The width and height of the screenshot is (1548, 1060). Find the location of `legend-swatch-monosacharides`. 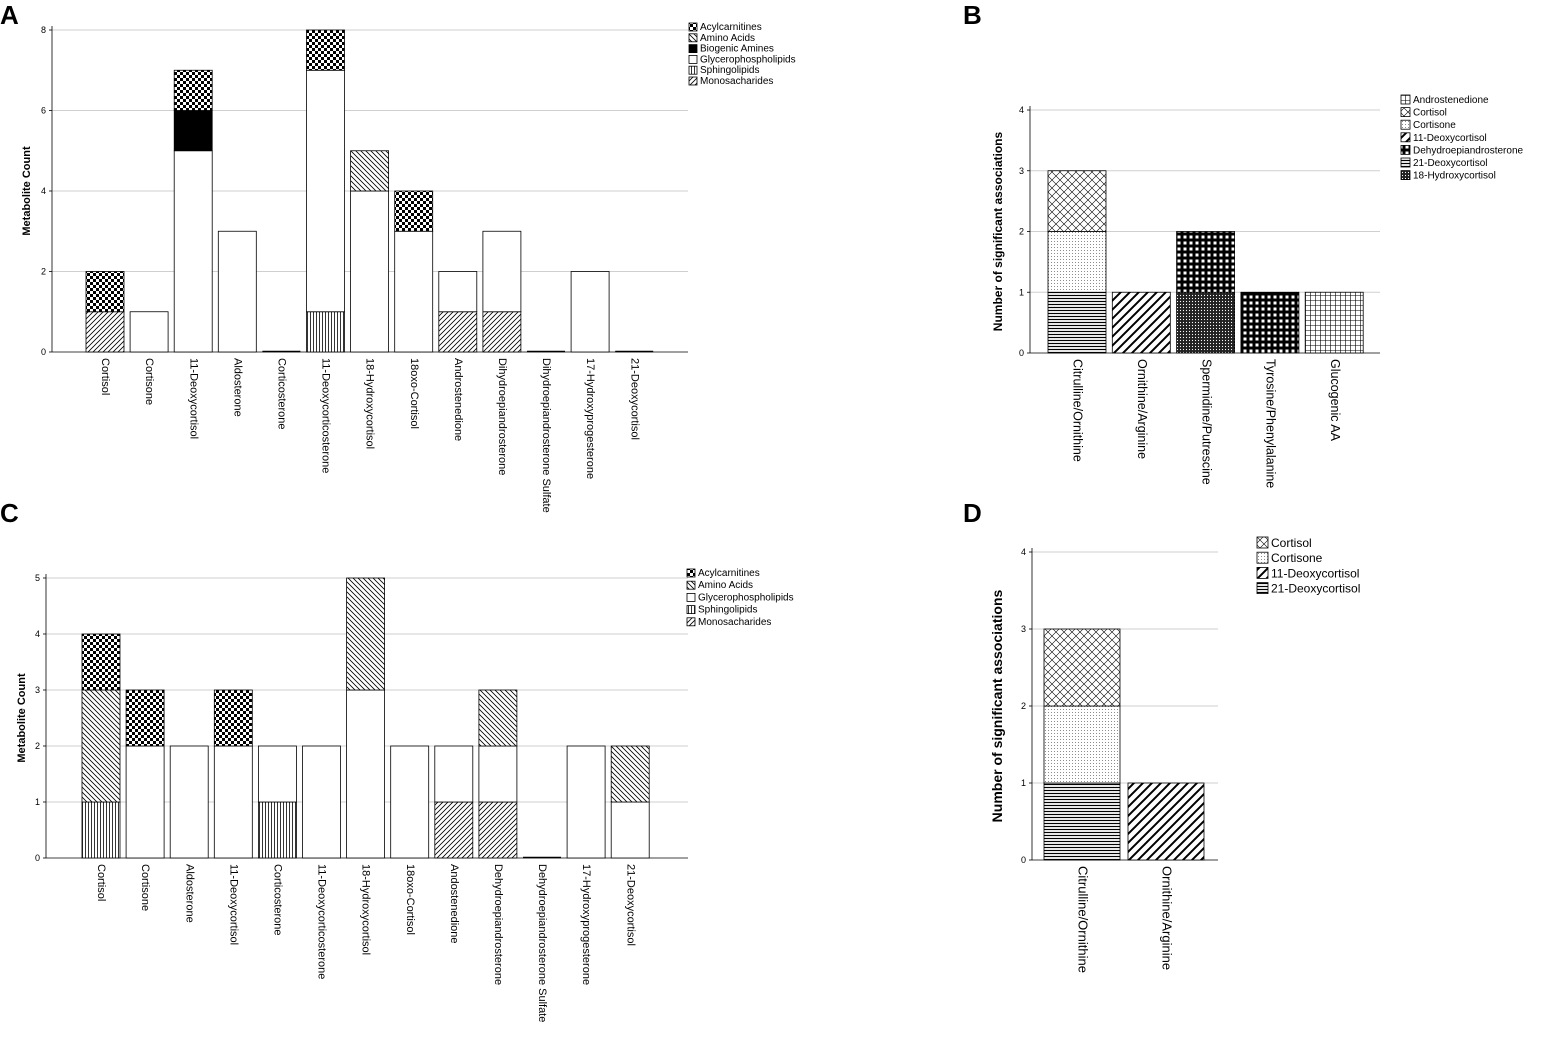

legend-swatch-monosacharides is located at coordinates (691, 622).